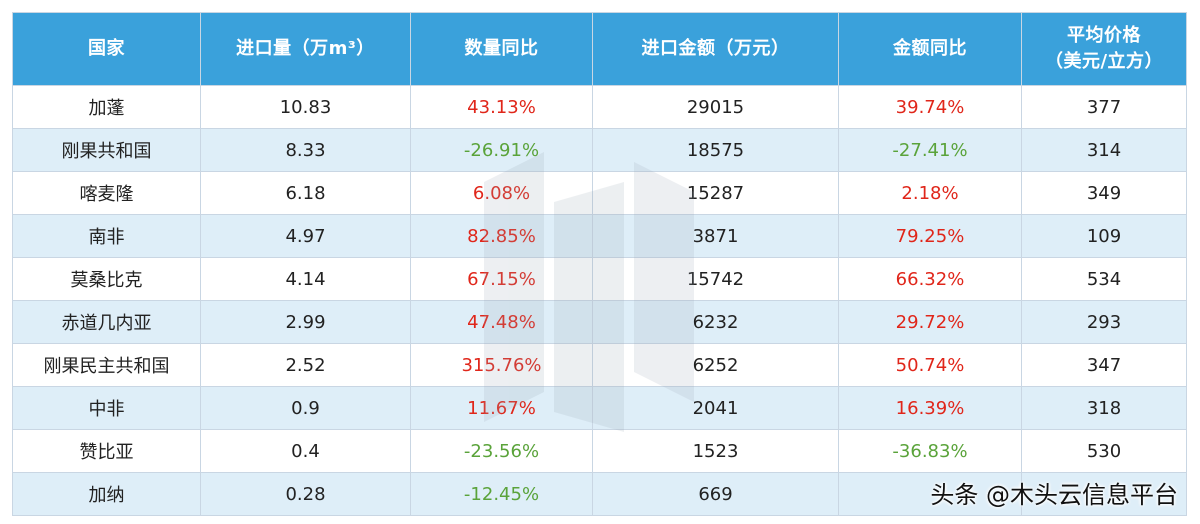 The width and height of the screenshot is (1200, 524). What do you see at coordinates (1104, 150) in the screenshot?
I see `cell-avg-price: 314` at bounding box center [1104, 150].